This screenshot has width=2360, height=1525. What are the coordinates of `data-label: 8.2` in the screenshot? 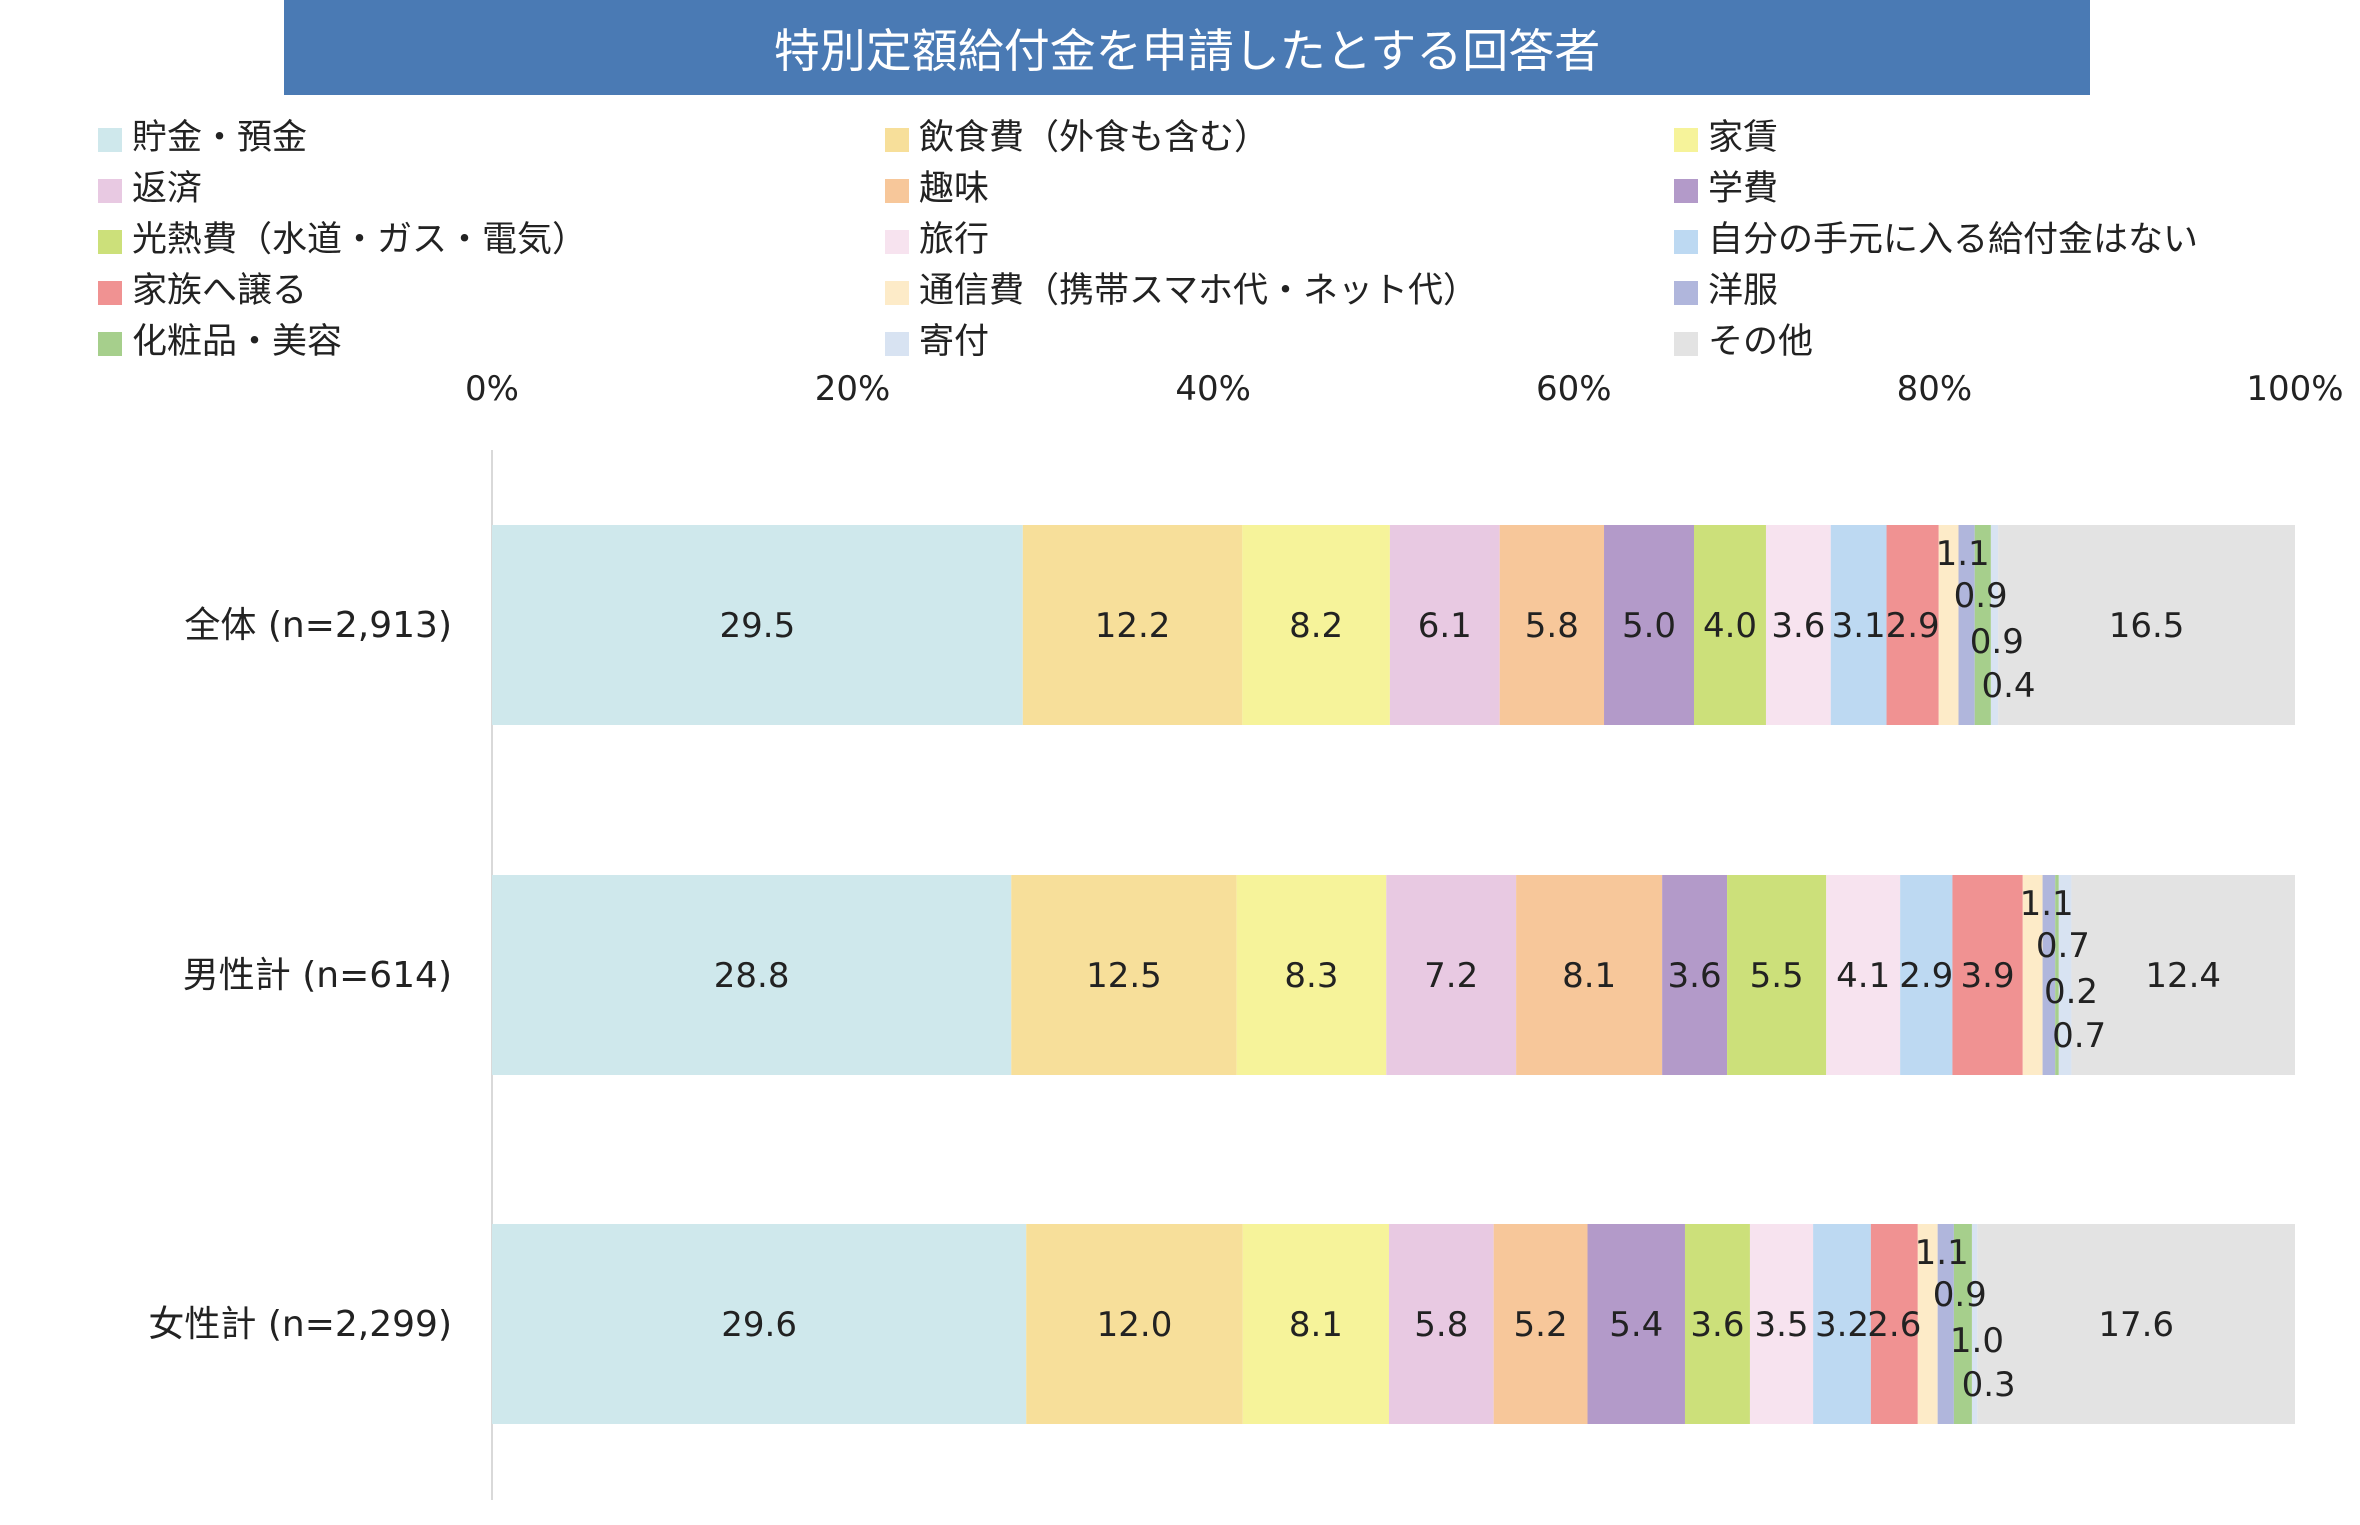 It's located at (1316, 626).